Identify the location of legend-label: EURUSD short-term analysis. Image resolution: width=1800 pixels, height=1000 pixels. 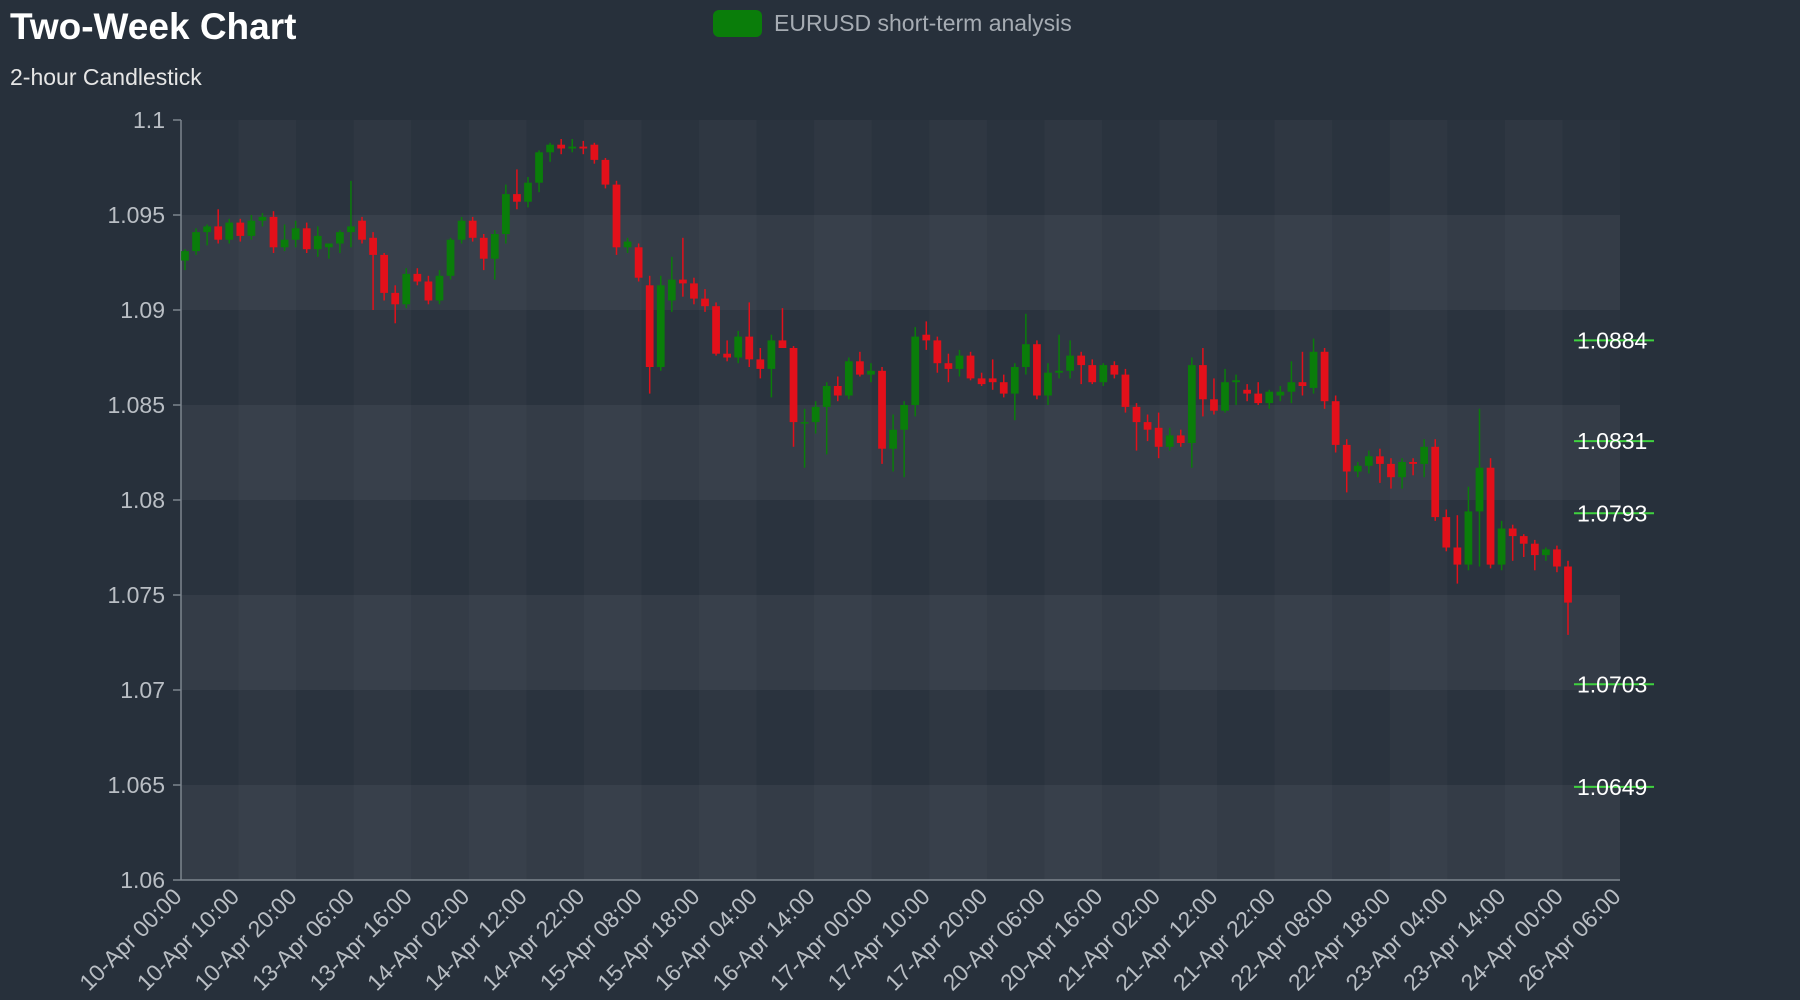
(923, 23).